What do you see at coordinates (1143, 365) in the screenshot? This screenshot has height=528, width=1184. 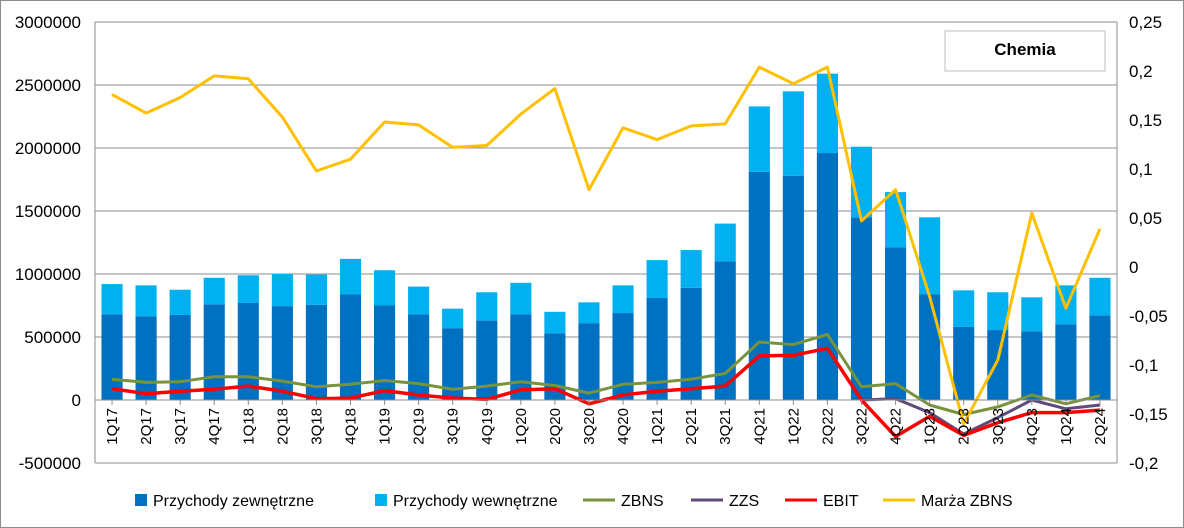 I see `y-right-tick-label: -0,1` at bounding box center [1143, 365].